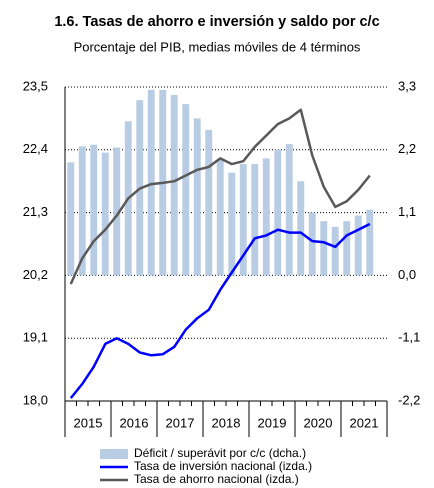 The height and width of the screenshot is (488, 434). Describe the element at coordinates (409, 399) in the screenshot. I see `y2-tick-label: -2,2` at that location.